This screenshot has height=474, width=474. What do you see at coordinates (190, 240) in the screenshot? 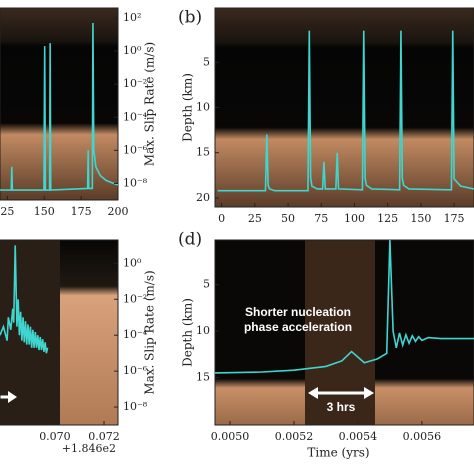
I see `panel-label: (d)` at bounding box center [190, 240].